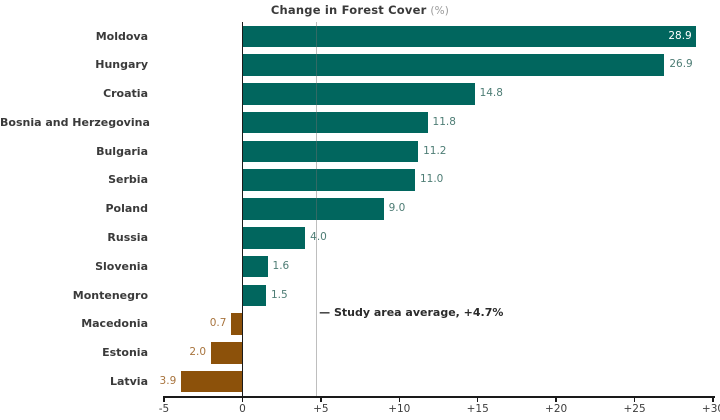 This screenshot has width=720, height=420. I want to click on value-label-slovenia: 1.6, so click(281, 265).